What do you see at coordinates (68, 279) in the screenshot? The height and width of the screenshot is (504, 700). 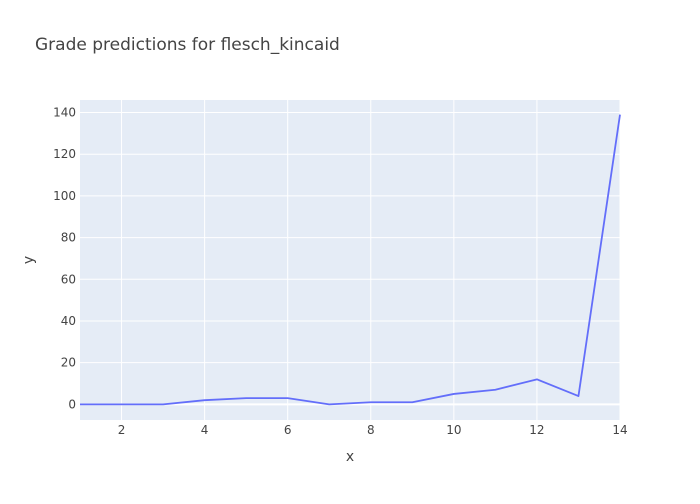 I see `y-tick-label: 60` at bounding box center [68, 279].